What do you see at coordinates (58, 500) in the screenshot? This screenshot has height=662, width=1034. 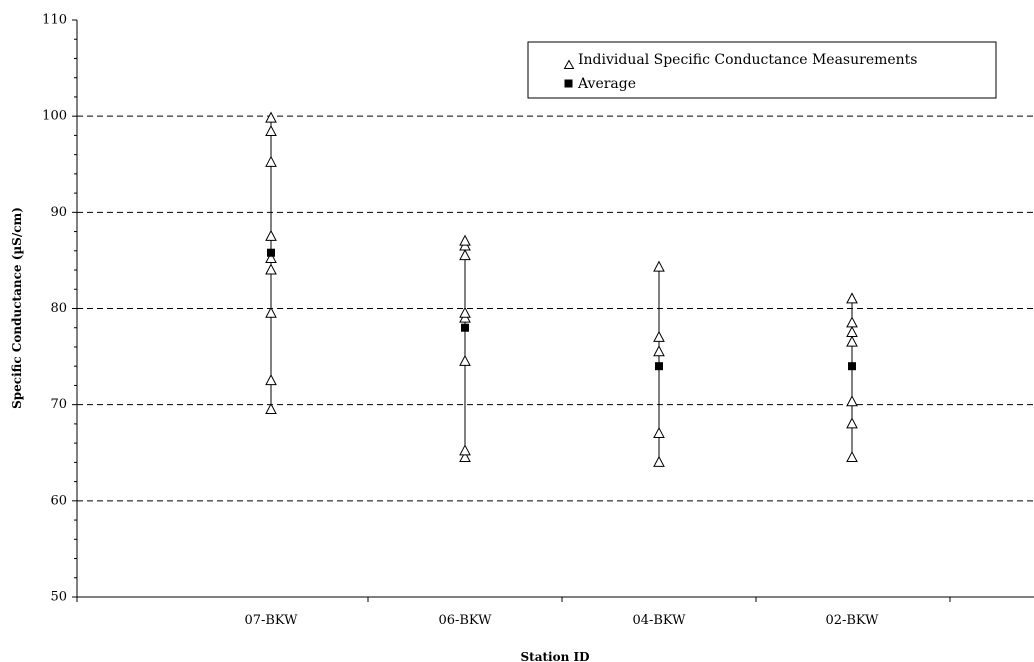 I see `y-tick-label-60: 60` at bounding box center [58, 500].